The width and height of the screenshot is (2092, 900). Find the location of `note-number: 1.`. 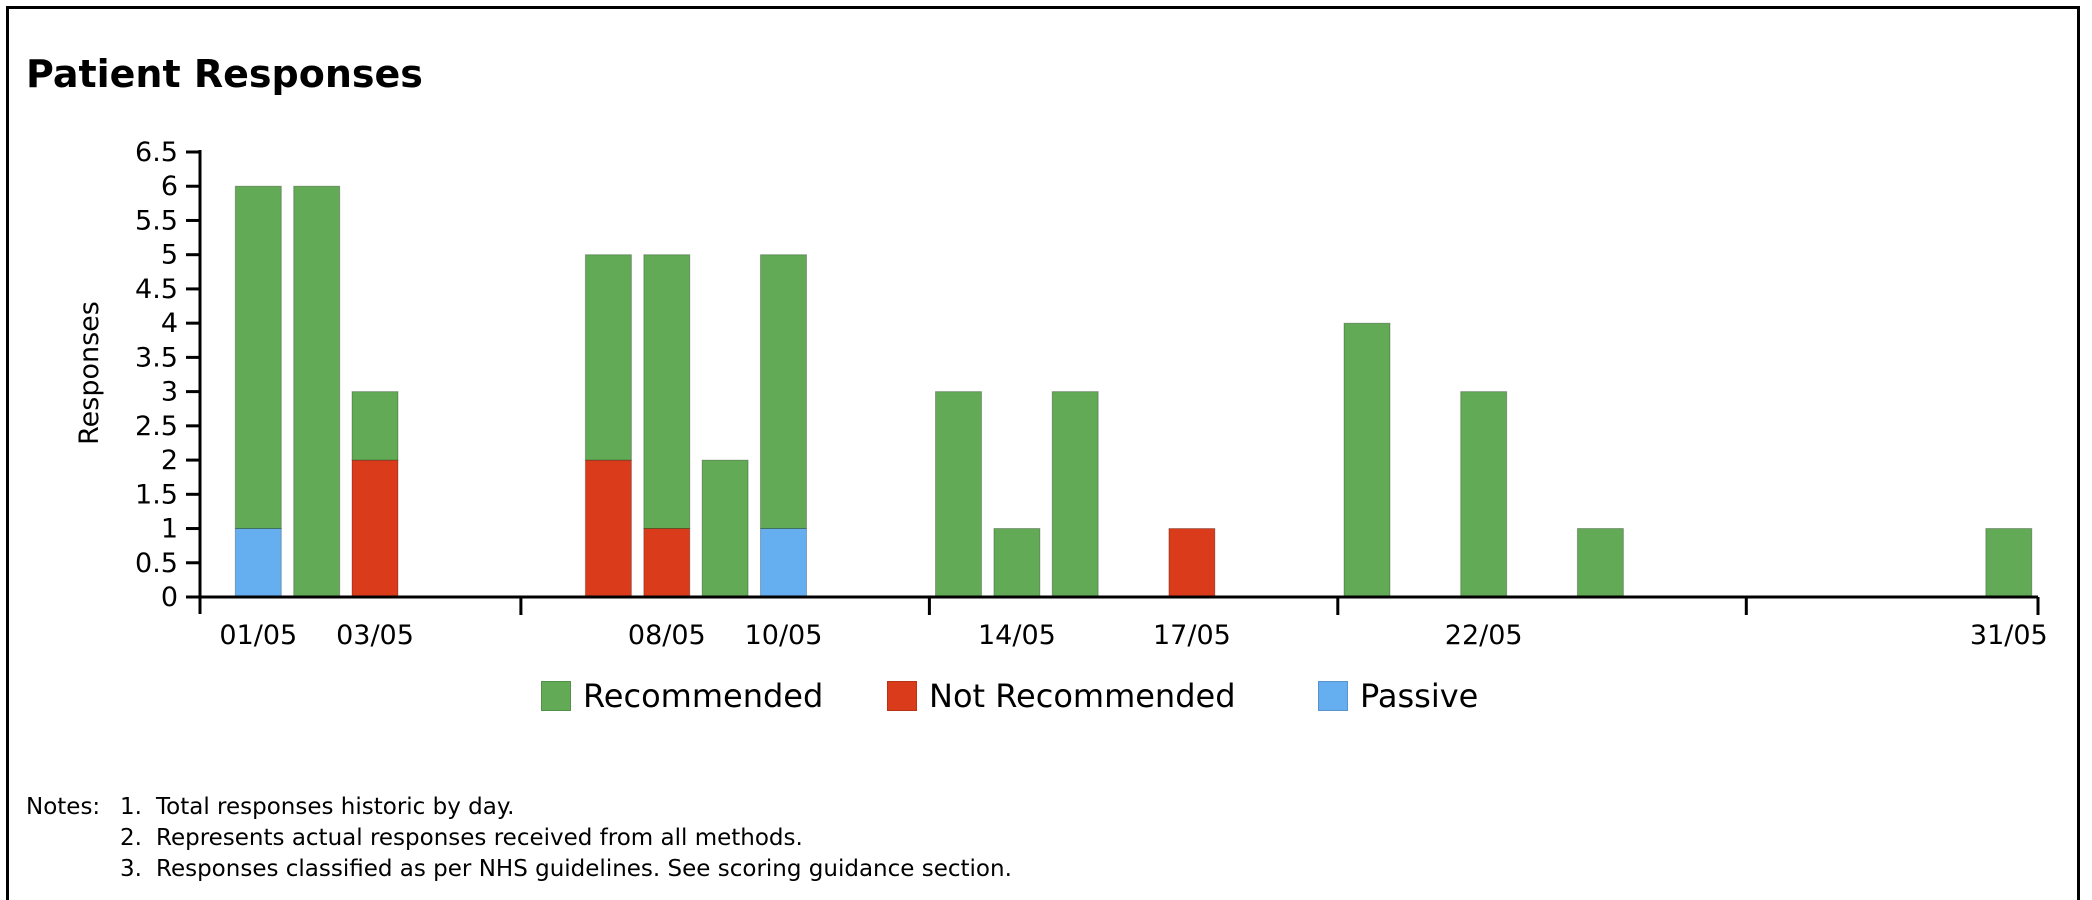

note-number: 1. is located at coordinates (131, 807).